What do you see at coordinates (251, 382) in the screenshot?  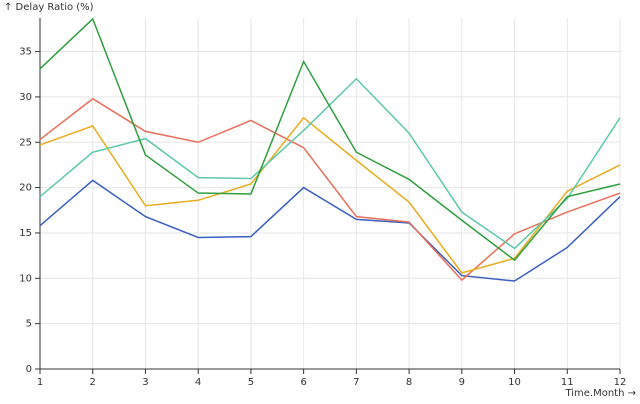 I see `x-tick-label: 5` at bounding box center [251, 382].